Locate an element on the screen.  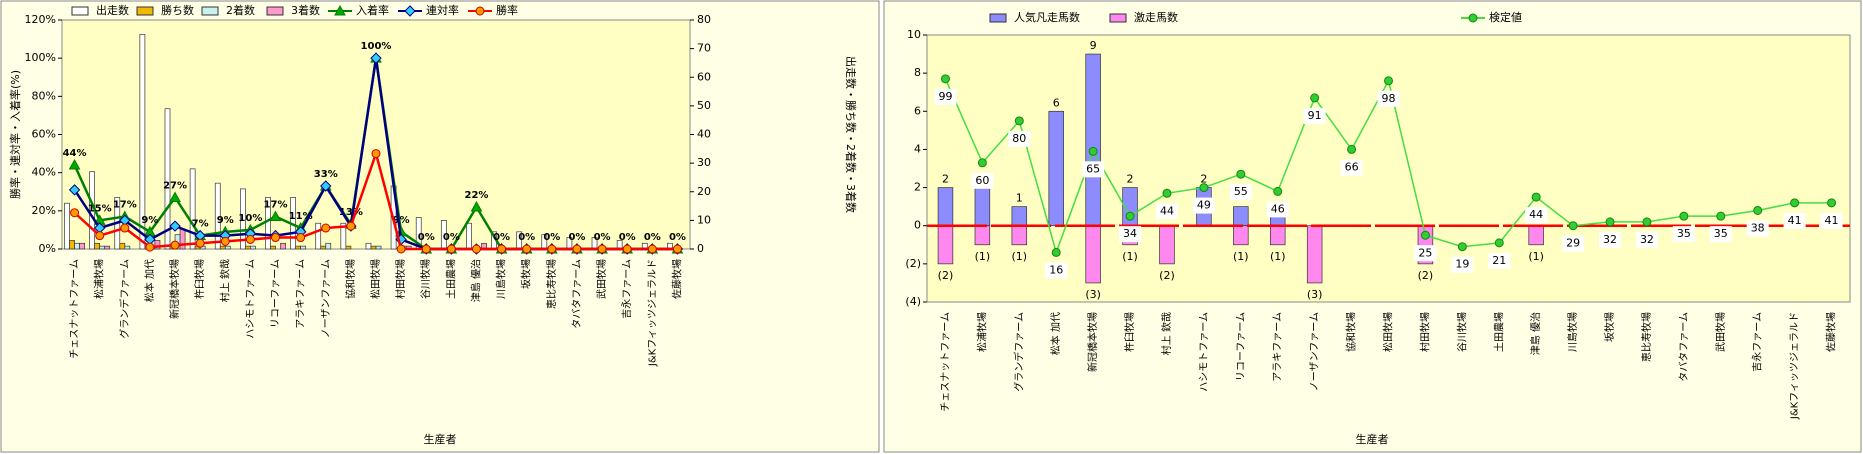
line-value-label: 33% is located at coordinates (326, 174).